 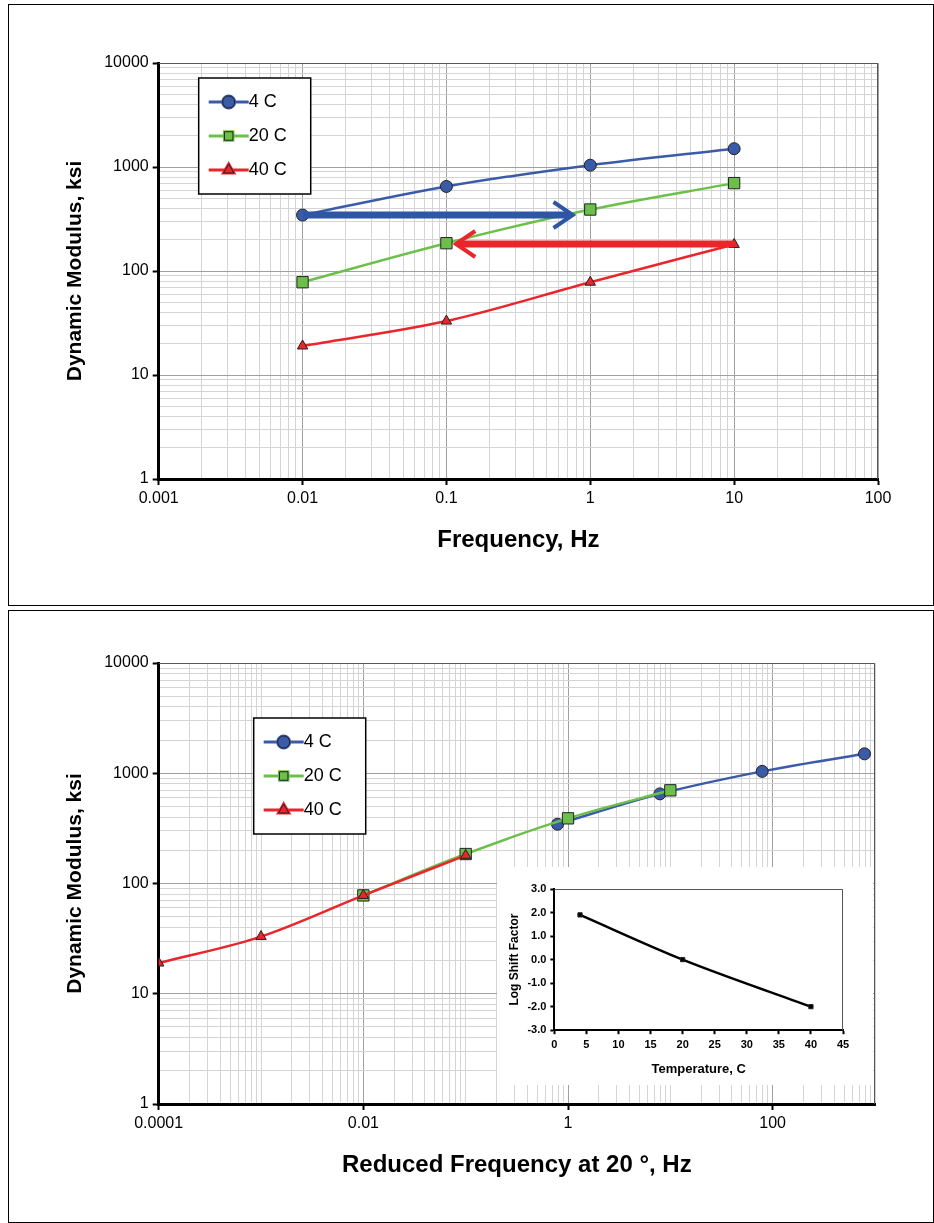 I want to click on x-tick-label: 30, so click(x=746, y=1043).